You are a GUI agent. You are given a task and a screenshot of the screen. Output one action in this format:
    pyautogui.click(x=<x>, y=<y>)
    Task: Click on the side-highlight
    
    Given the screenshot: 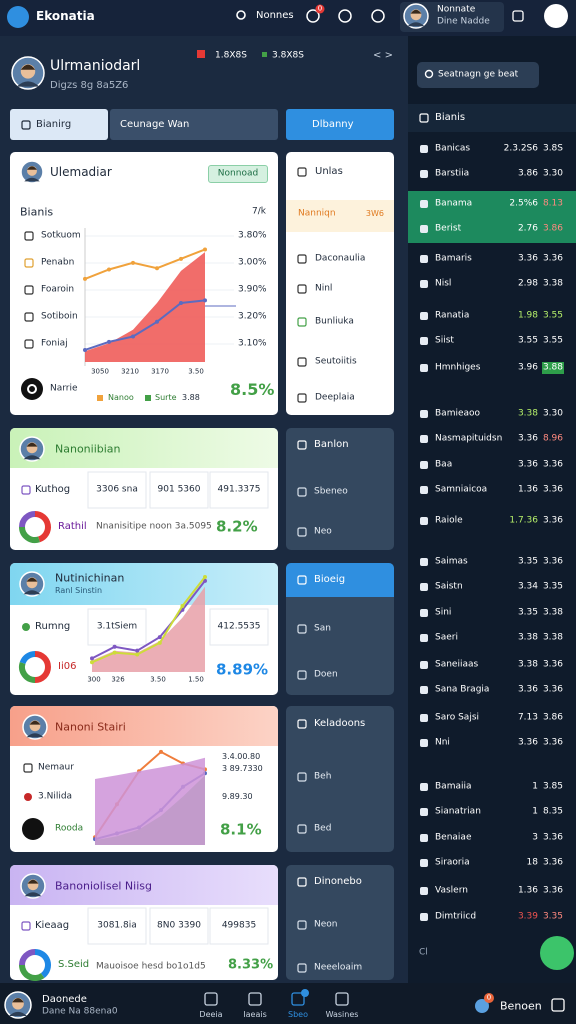 What is the action you would take?
    pyautogui.click(x=340, y=216)
    